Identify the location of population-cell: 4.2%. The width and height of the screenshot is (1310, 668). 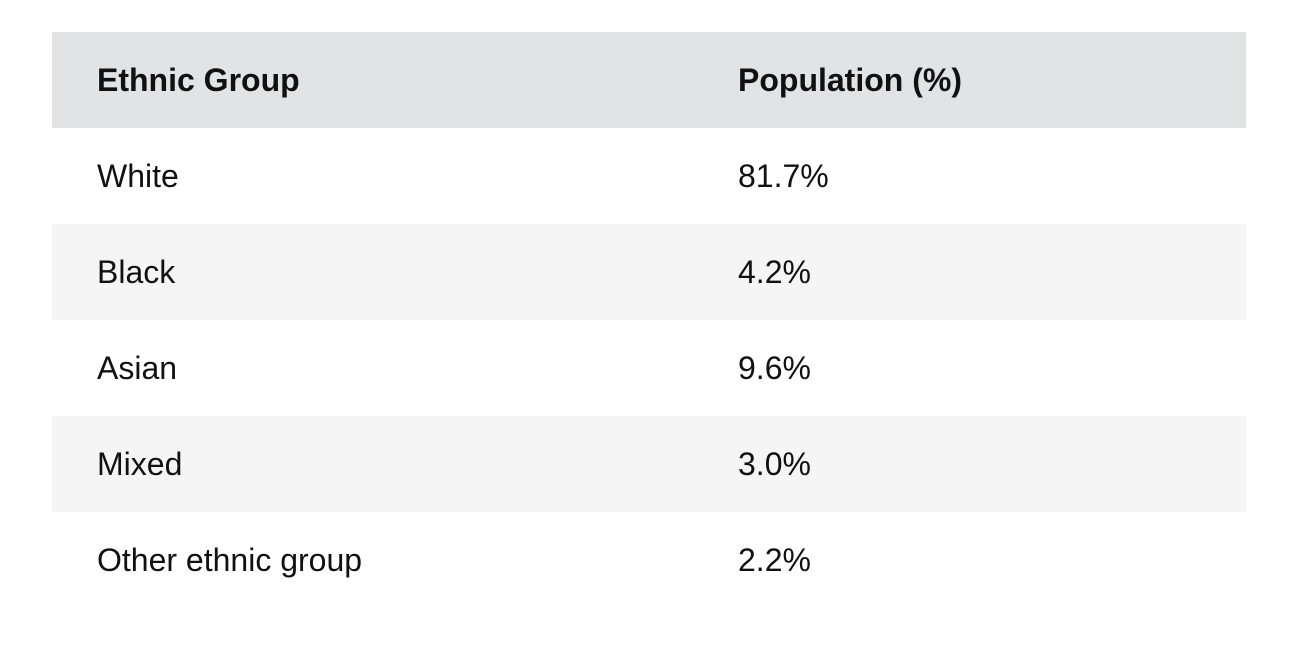
(774, 271).